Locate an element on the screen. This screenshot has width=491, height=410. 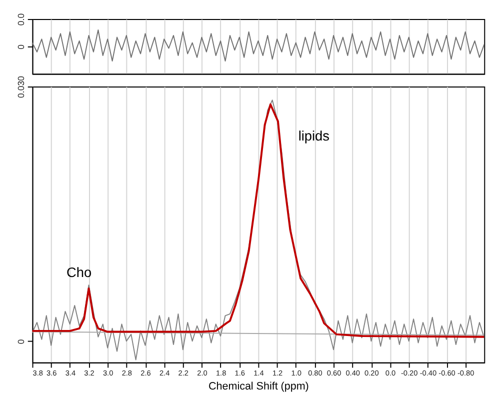
line-series is located at coordinates (258, 45).